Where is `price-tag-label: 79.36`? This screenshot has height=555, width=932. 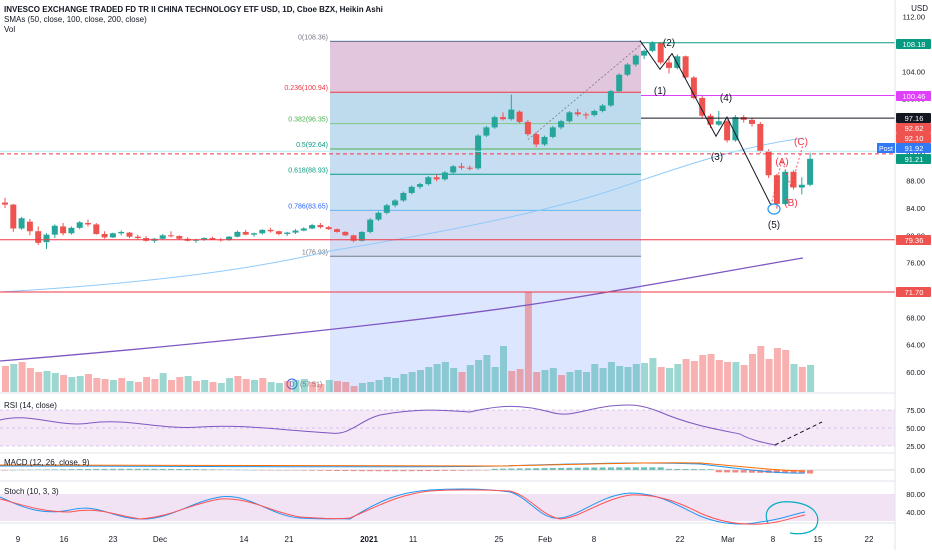 price-tag-label: 79.36 is located at coordinates (914, 240).